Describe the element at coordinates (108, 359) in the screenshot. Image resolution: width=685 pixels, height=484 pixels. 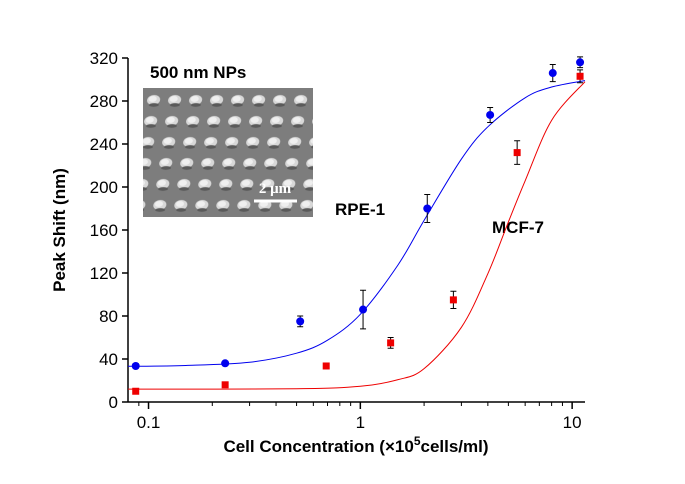
I see `y-tick-label: 40` at that location.